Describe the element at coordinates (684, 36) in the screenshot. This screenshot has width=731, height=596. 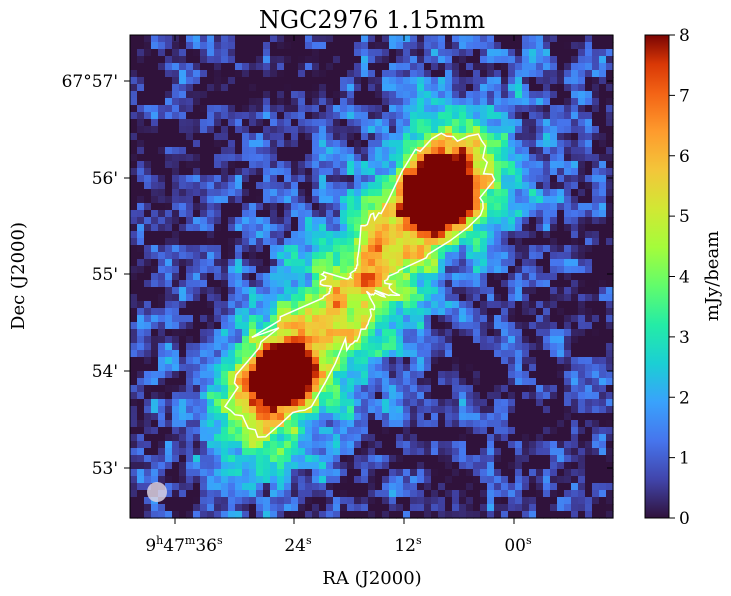
I see `colorbar-tick-label: 8` at that location.